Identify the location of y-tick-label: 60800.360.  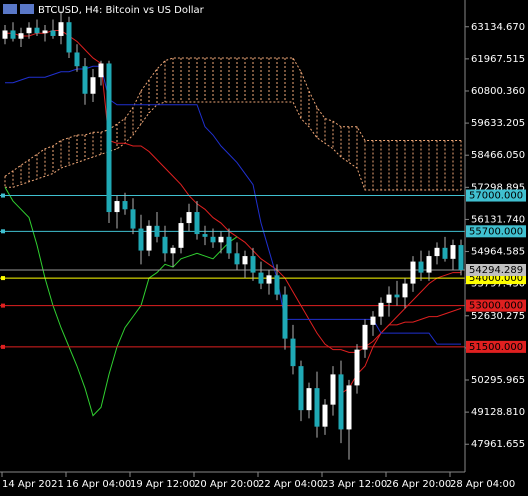
(498, 91).